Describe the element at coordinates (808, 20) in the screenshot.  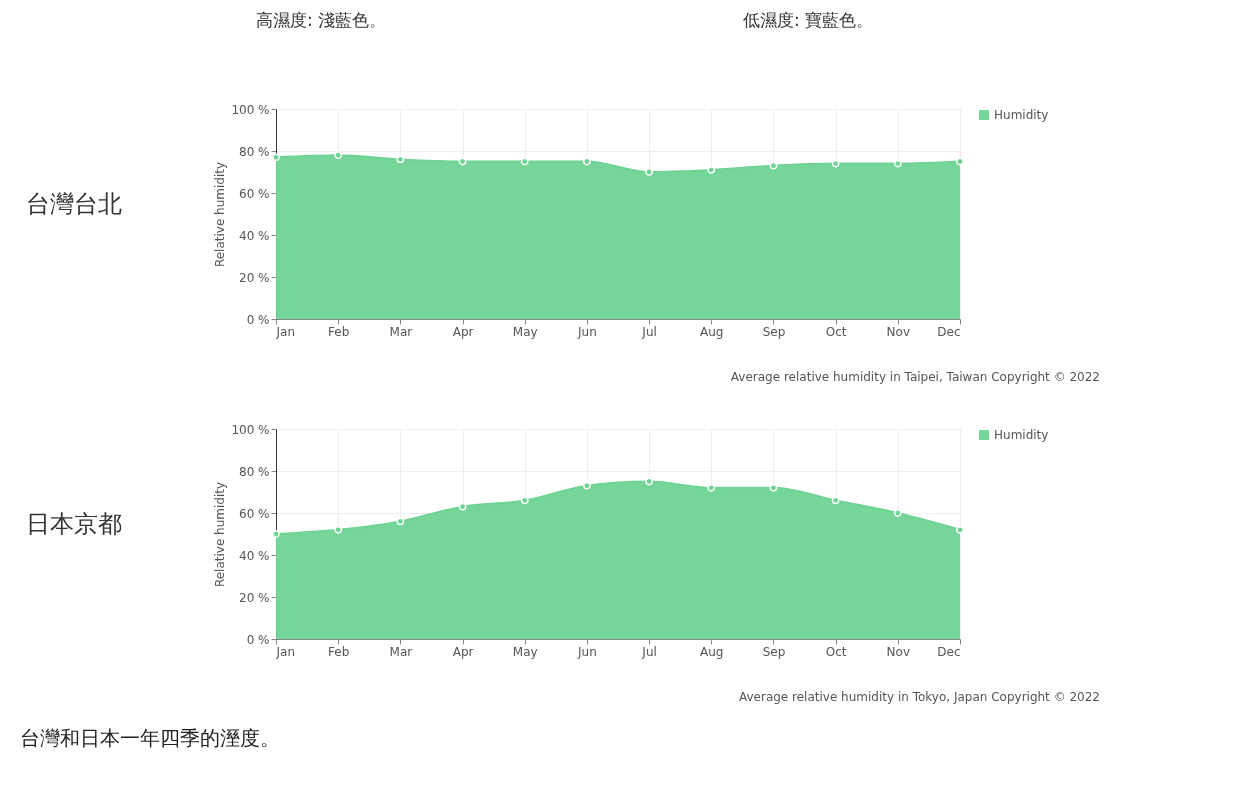
I see `text: 低濕度: 寶藍色。` at that location.